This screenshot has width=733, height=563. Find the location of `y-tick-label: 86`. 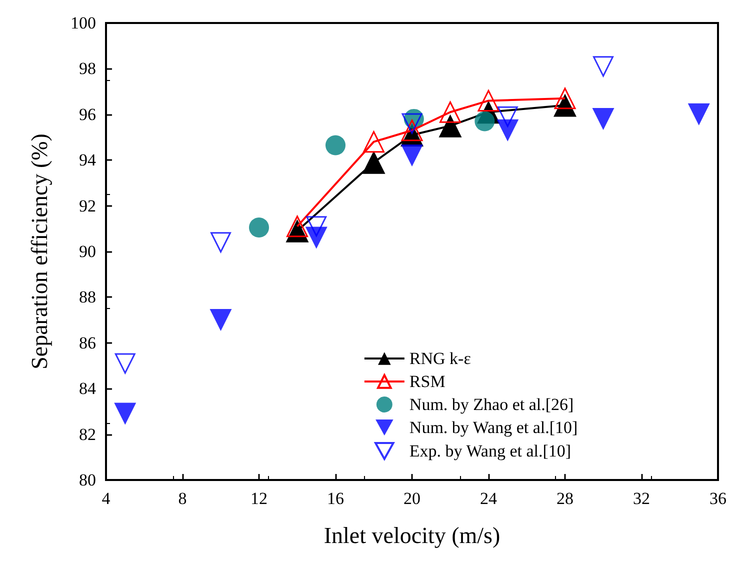

y-tick-label: 86 is located at coordinates (87, 342).